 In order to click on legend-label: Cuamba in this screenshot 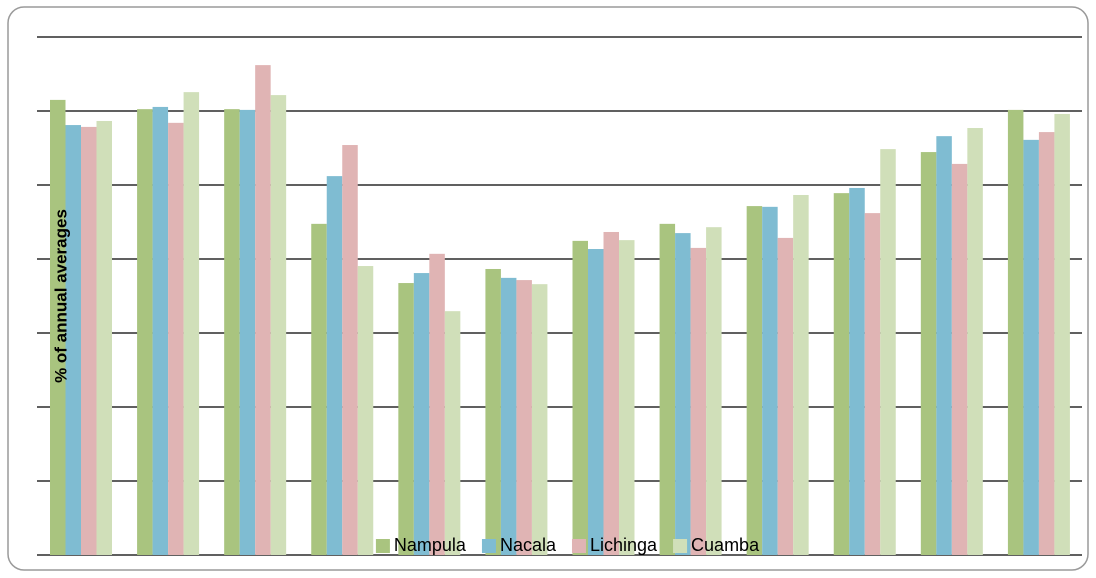, I will do `click(725, 545)`.